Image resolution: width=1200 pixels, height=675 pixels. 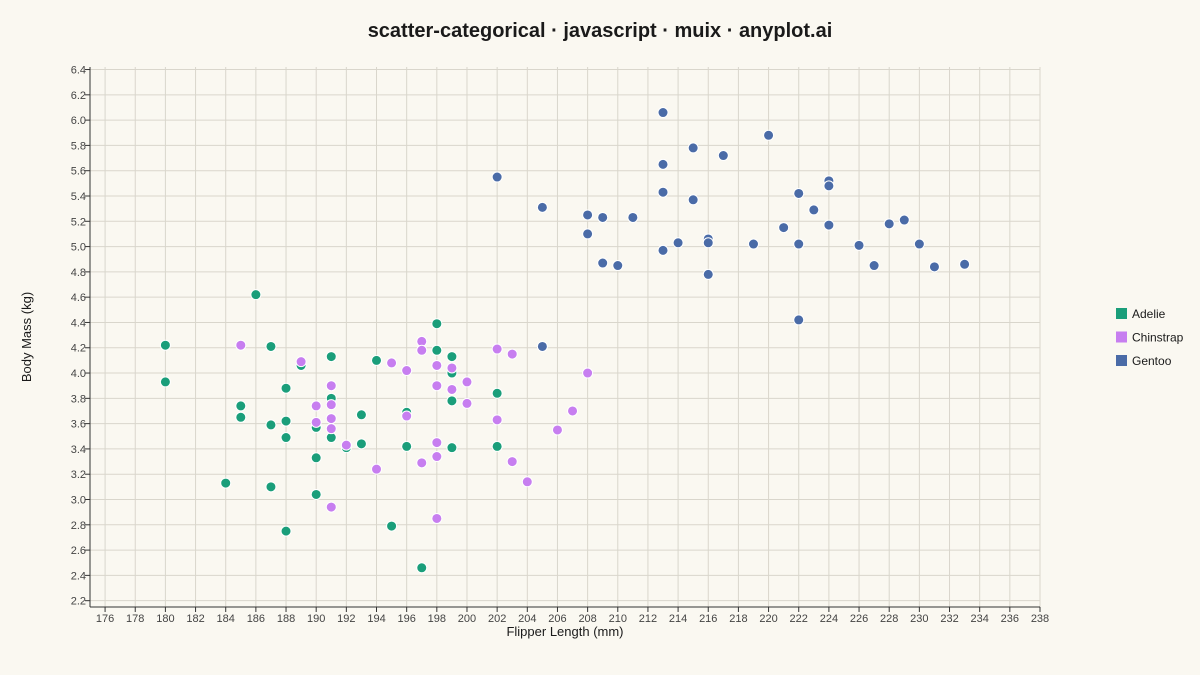 What do you see at coordinates (226, 619) in the screenshot?
I see `x-tick-label: 184` at bounding box center [226, 619].